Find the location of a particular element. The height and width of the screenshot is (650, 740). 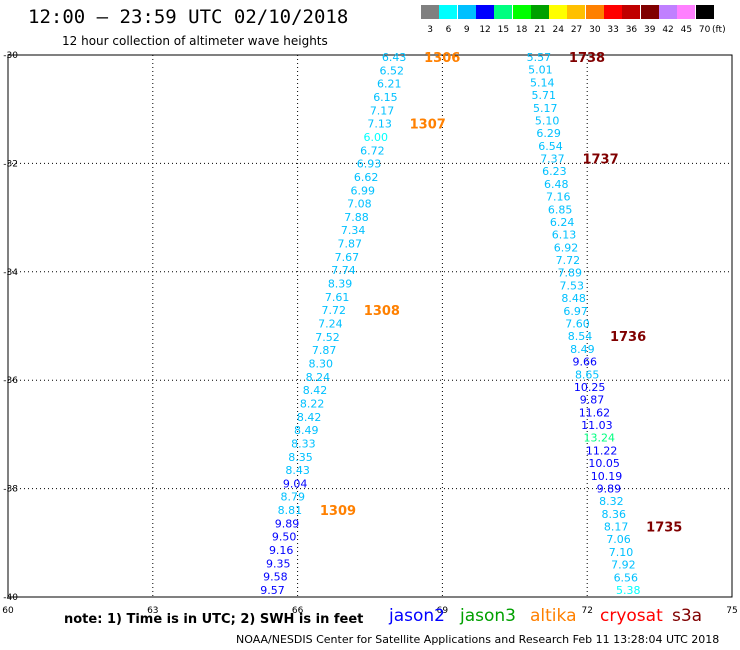

time-label-s3a: 1738 is located at coordinates (587, 58).